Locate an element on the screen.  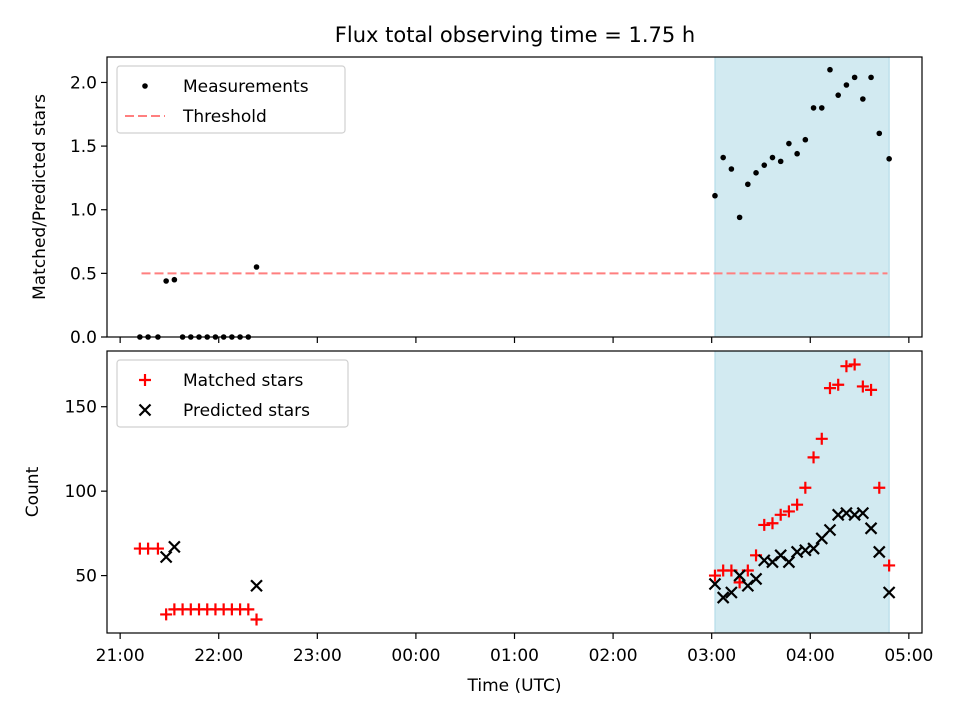
x-tick-label: 01:00 is located at coordinates (514, 656).